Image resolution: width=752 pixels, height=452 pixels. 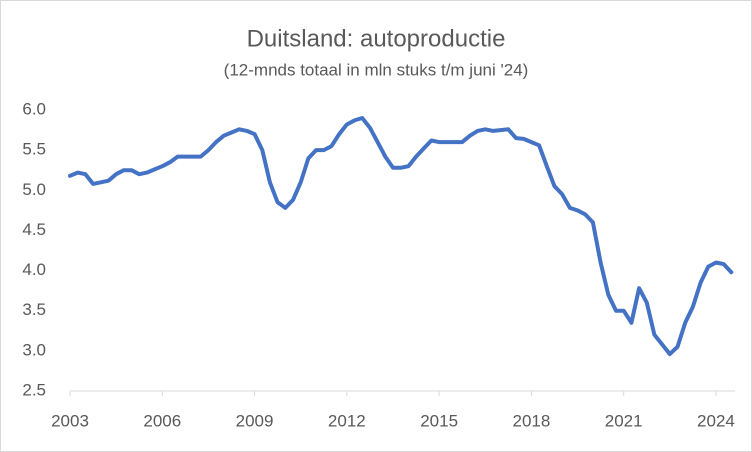 What do you see at coordinates (716, 420) in the screenshot?
I see `x-tick-label: 2024` at bounding box center [716, 420].